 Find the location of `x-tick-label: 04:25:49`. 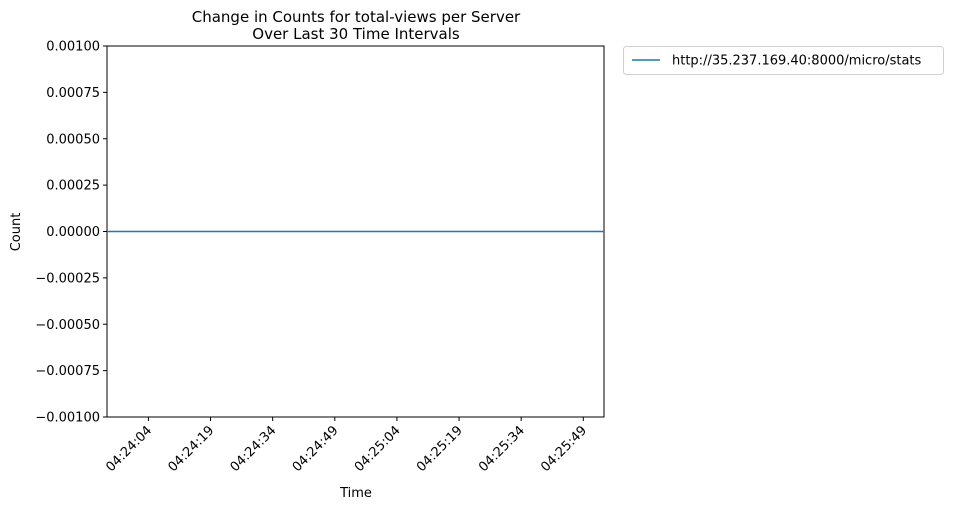

x-tick-label: 04:25:49 is located at coordinates (564, 449).